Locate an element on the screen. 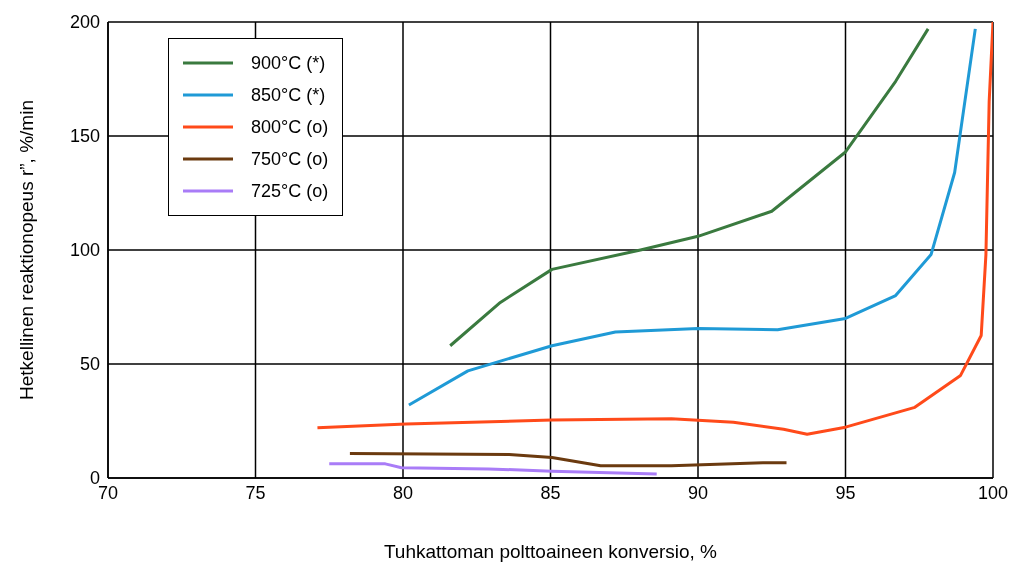  y-tick-label: 200 is located at coordinates (84, 22).